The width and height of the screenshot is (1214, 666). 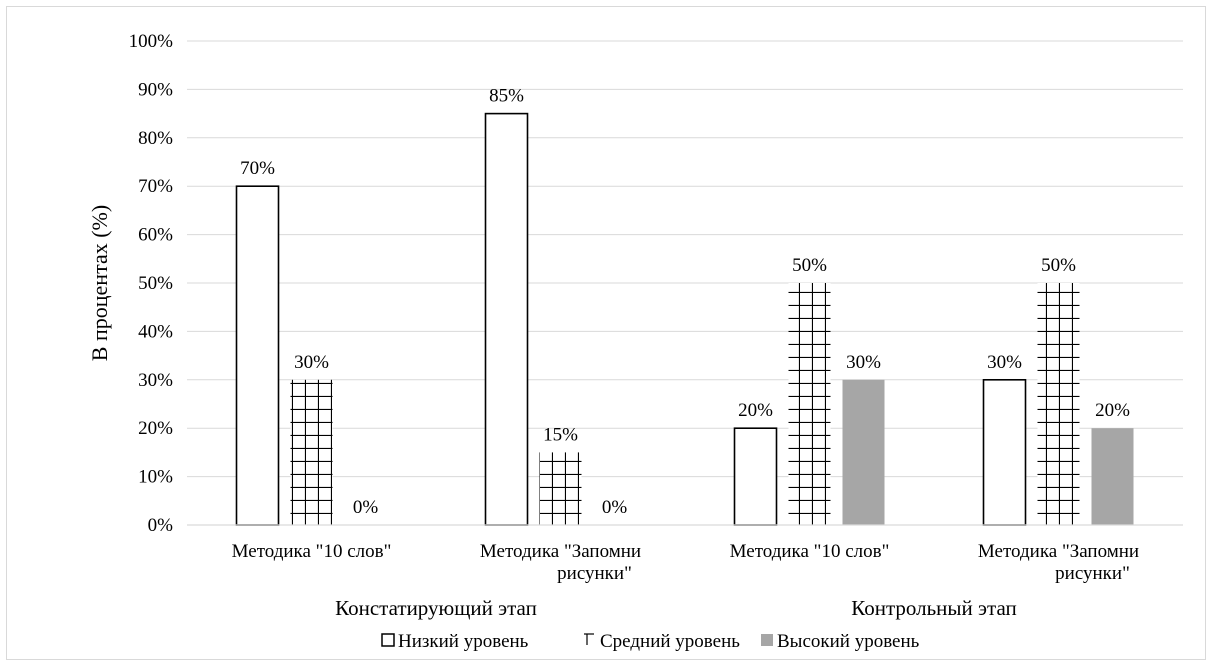 I want to click on legend-swatch-medium, so click(x=589, y=639).